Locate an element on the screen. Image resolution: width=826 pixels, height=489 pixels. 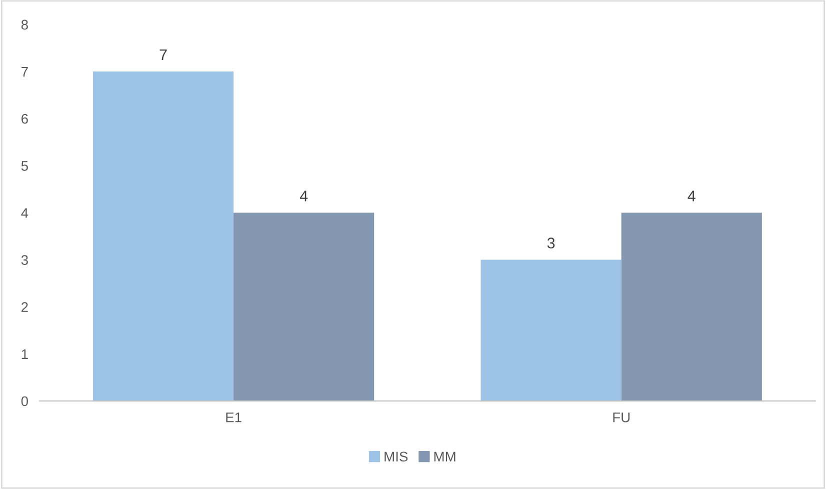
y-tick-label: 8 is located at coordinates (24, 25).